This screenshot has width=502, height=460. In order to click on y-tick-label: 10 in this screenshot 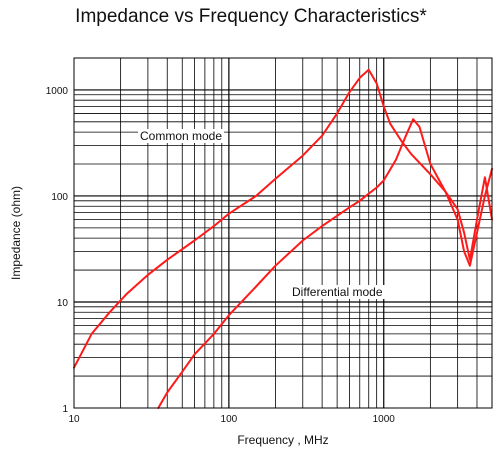, I will do `click(63, 303)`.